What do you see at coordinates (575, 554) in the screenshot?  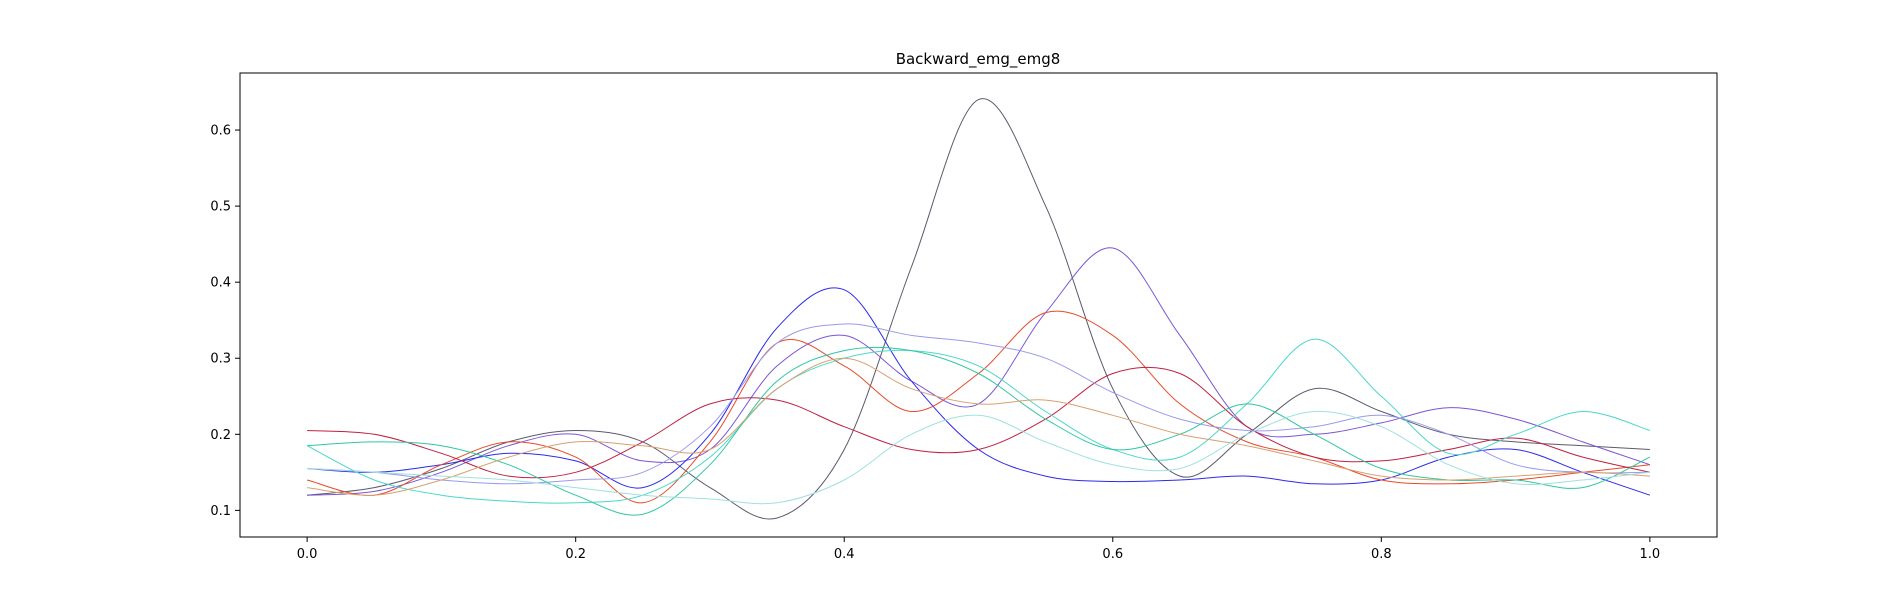 I see `x-tick-label: 0.2` at bounding box center [575, 554].